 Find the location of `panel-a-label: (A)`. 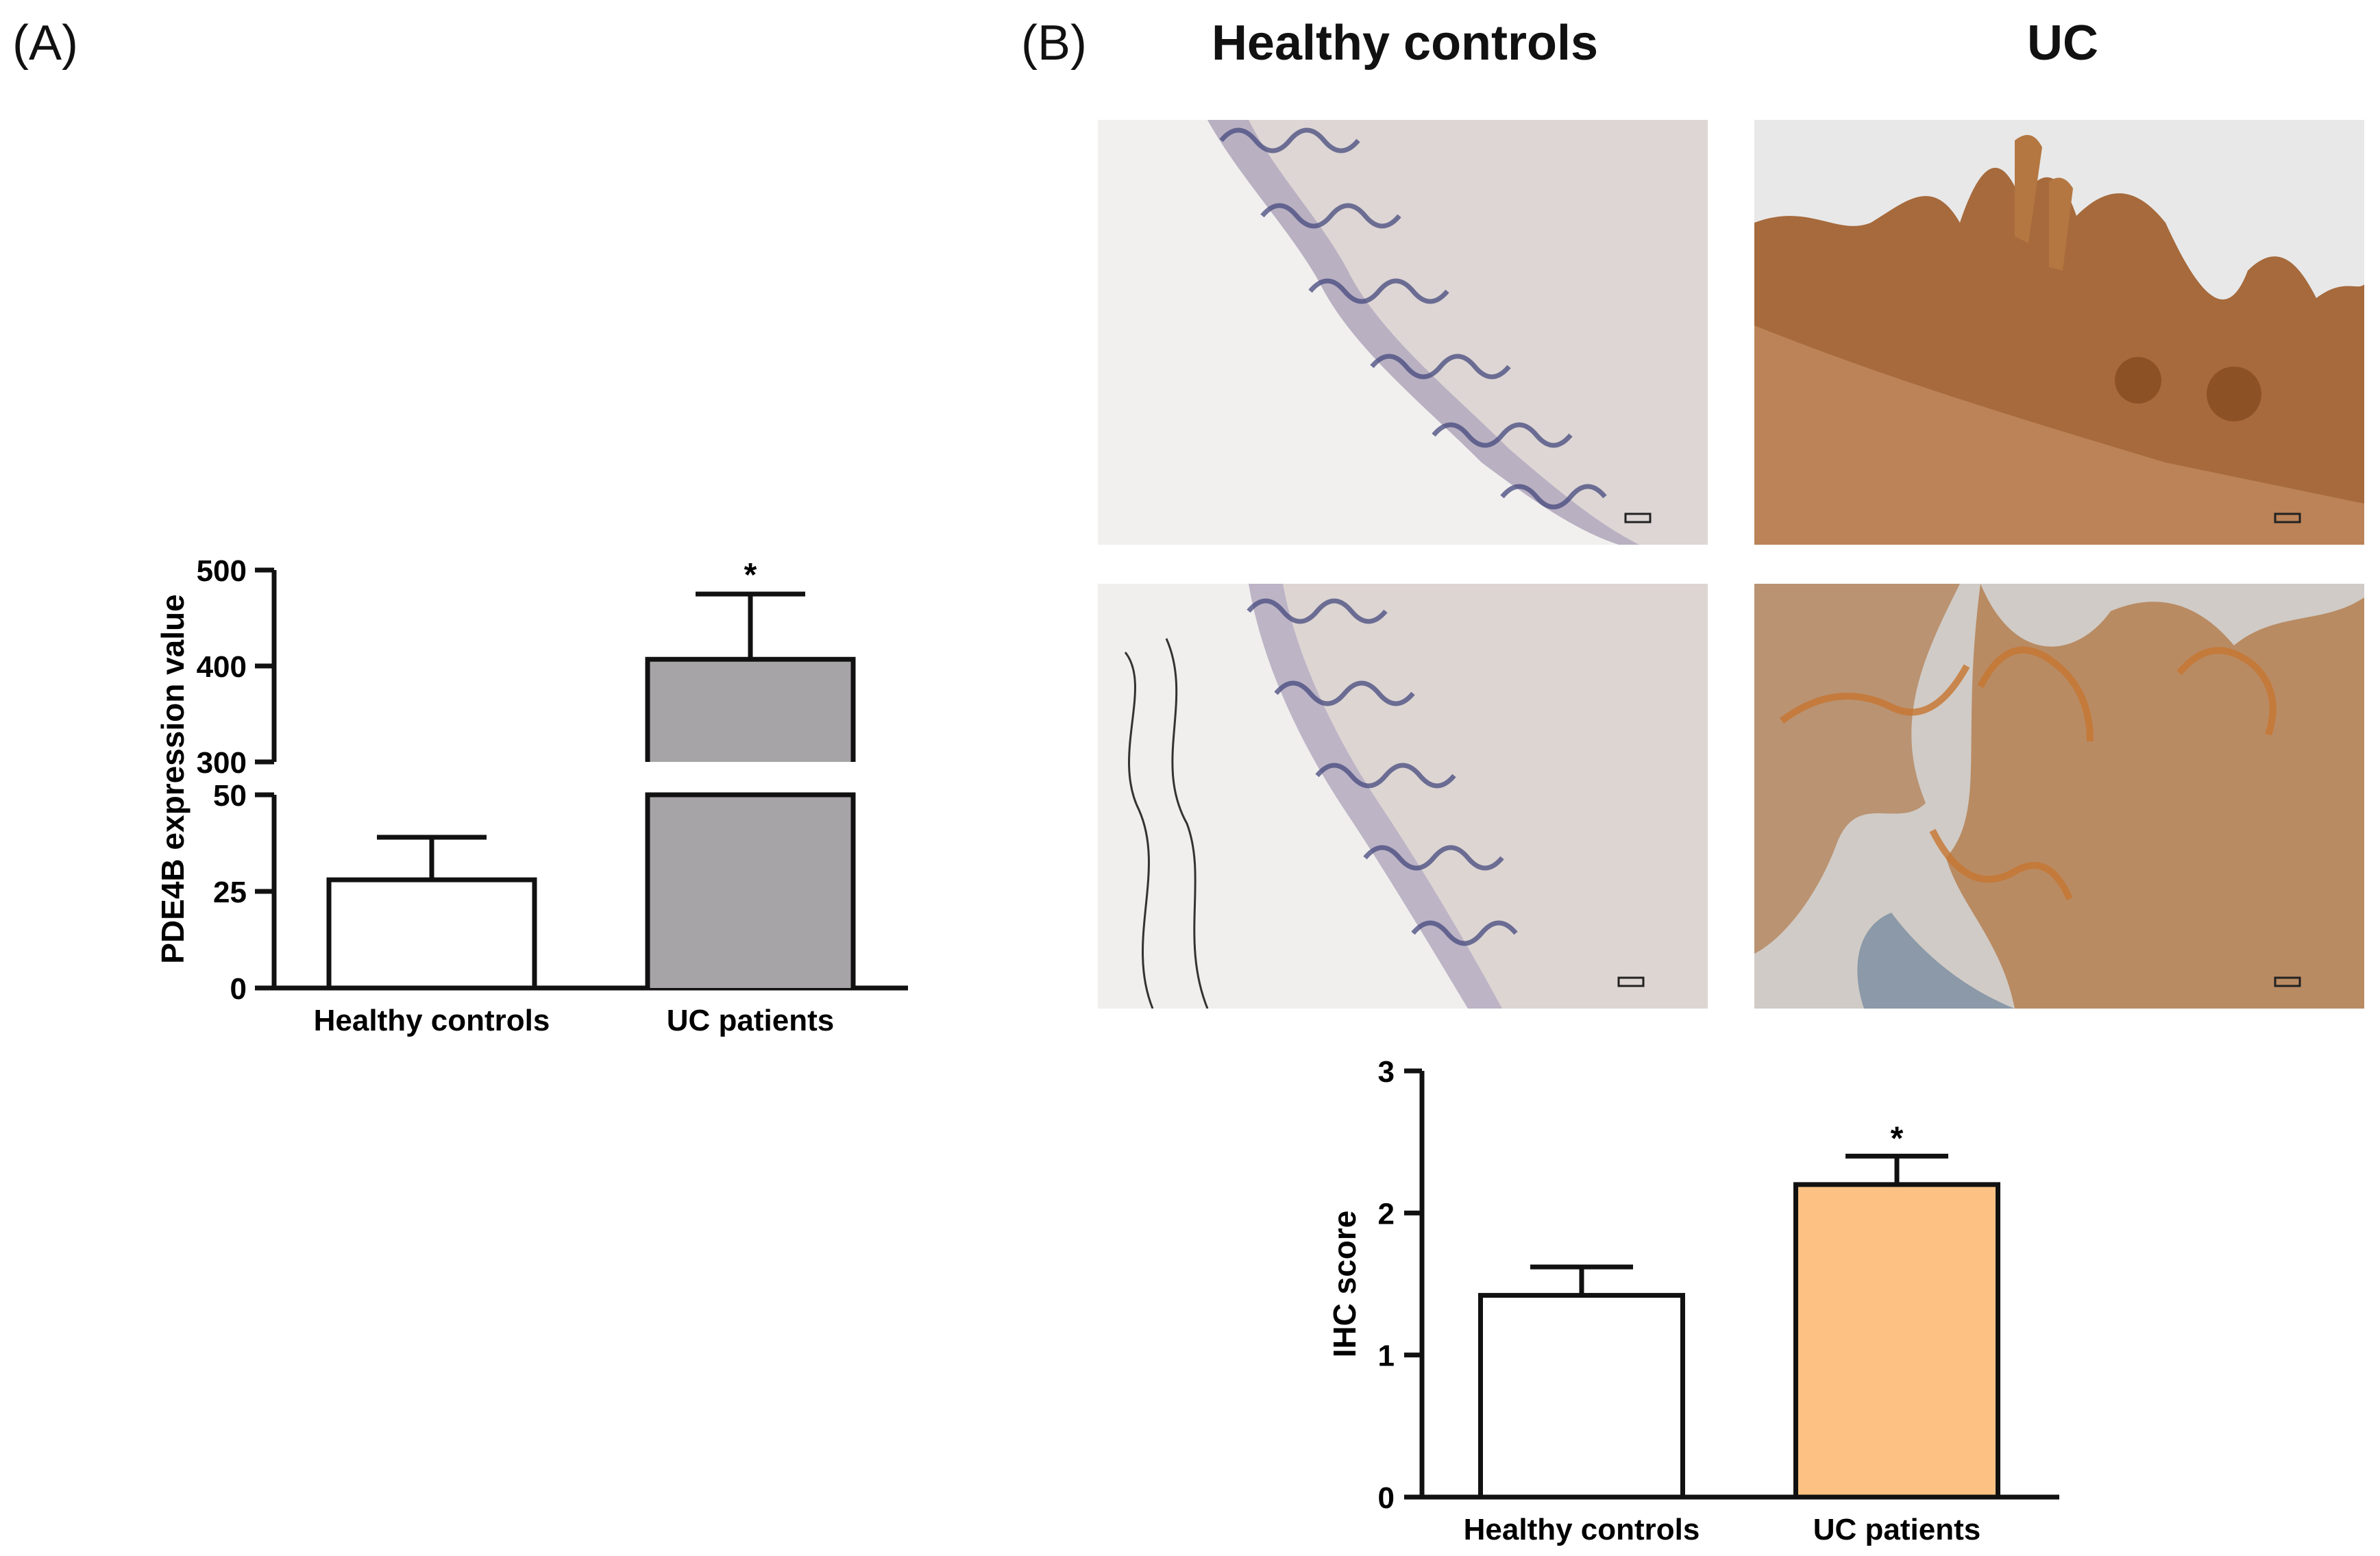

panel-a-label: (A) is located at coordinates (45, 43).